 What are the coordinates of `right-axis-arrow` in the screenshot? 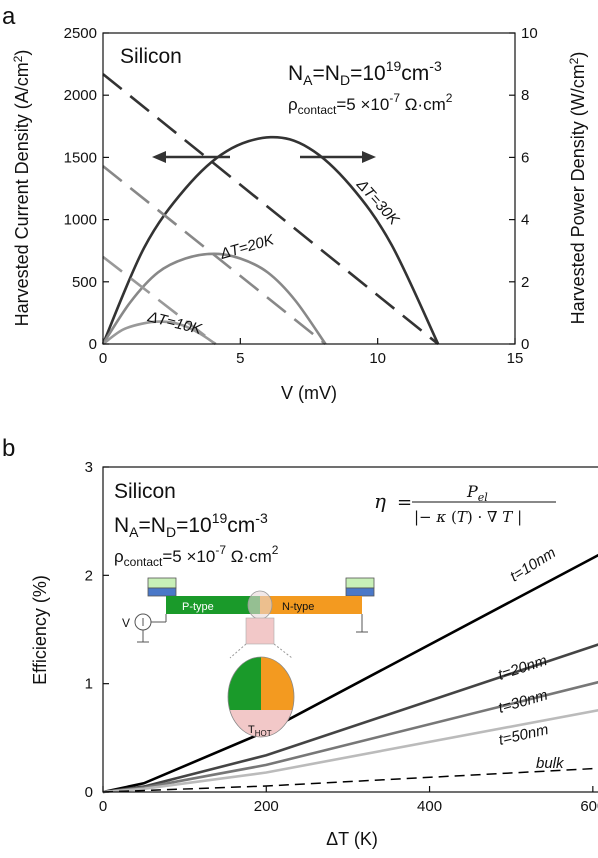 It's located at (338, 157).